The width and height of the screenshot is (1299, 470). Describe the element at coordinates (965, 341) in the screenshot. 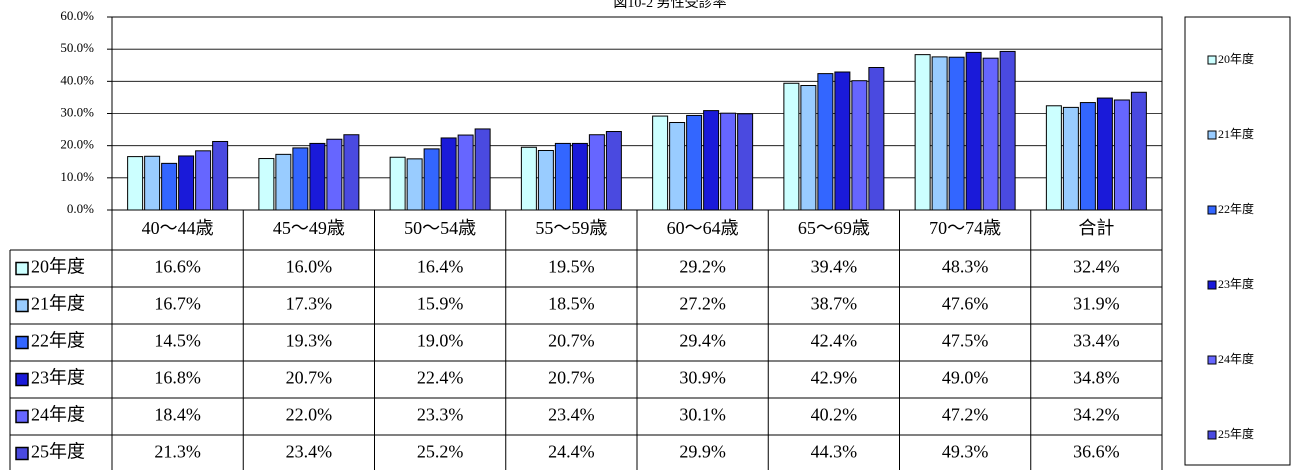

I see `table-value: 47.5%` at that location.